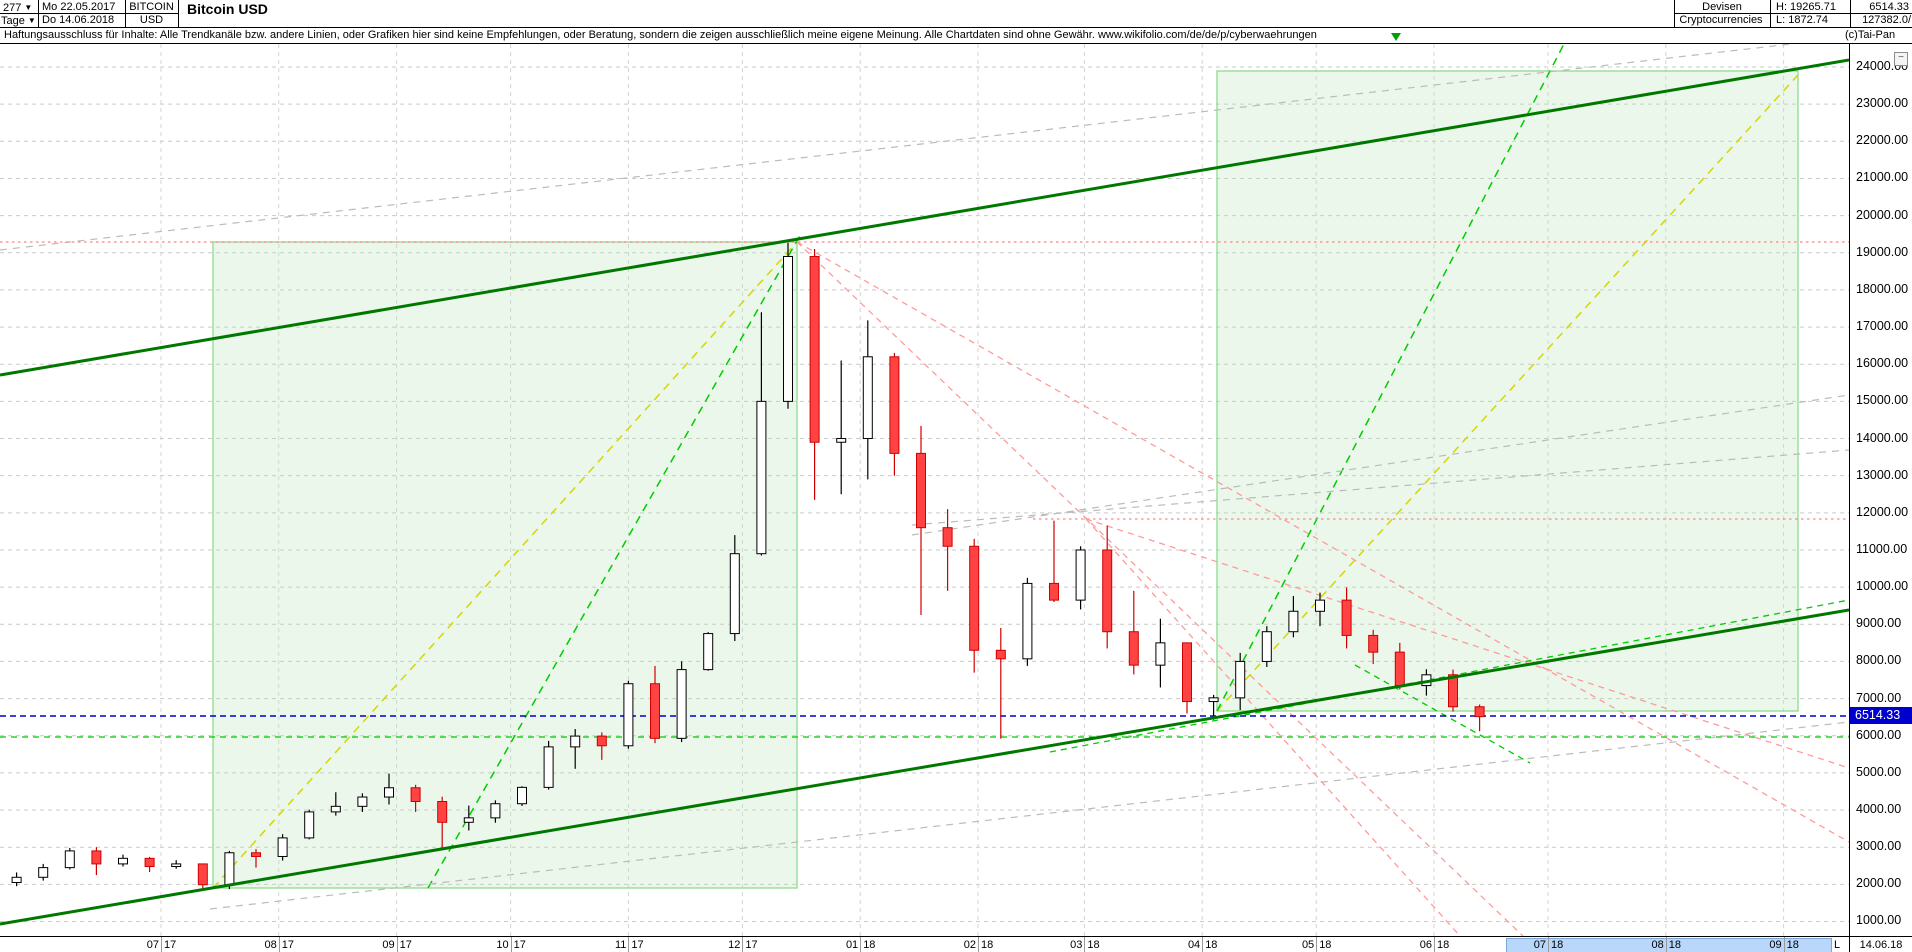  I want to click on future-range-band, so click(1669, 945).